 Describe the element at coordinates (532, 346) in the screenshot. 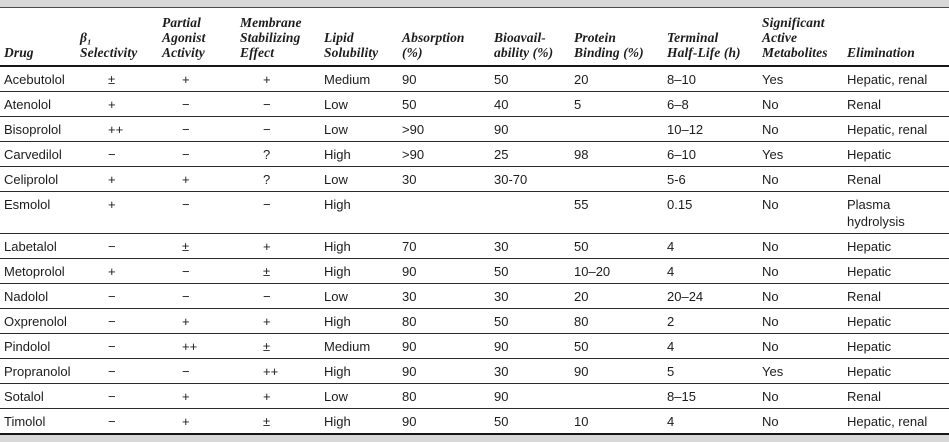

I see `cell-bioavailability-percent: 90` at that location.